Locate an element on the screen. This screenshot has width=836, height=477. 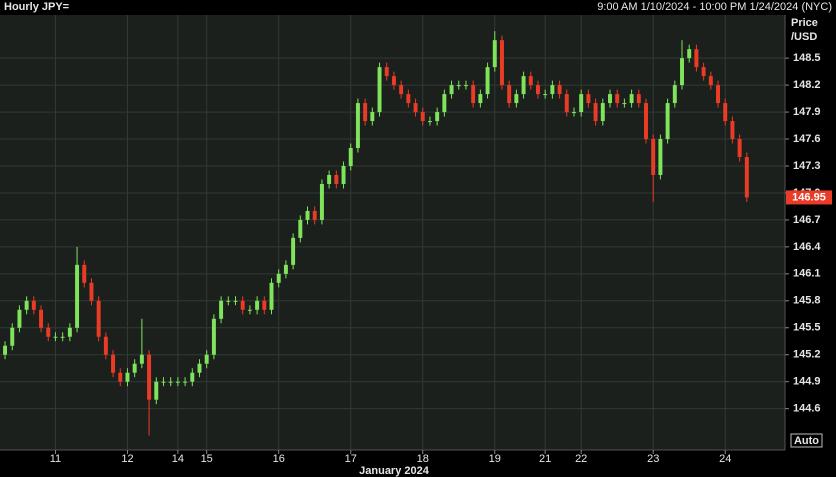
x-tick-label: 22 is located at coordinates (581, 459).